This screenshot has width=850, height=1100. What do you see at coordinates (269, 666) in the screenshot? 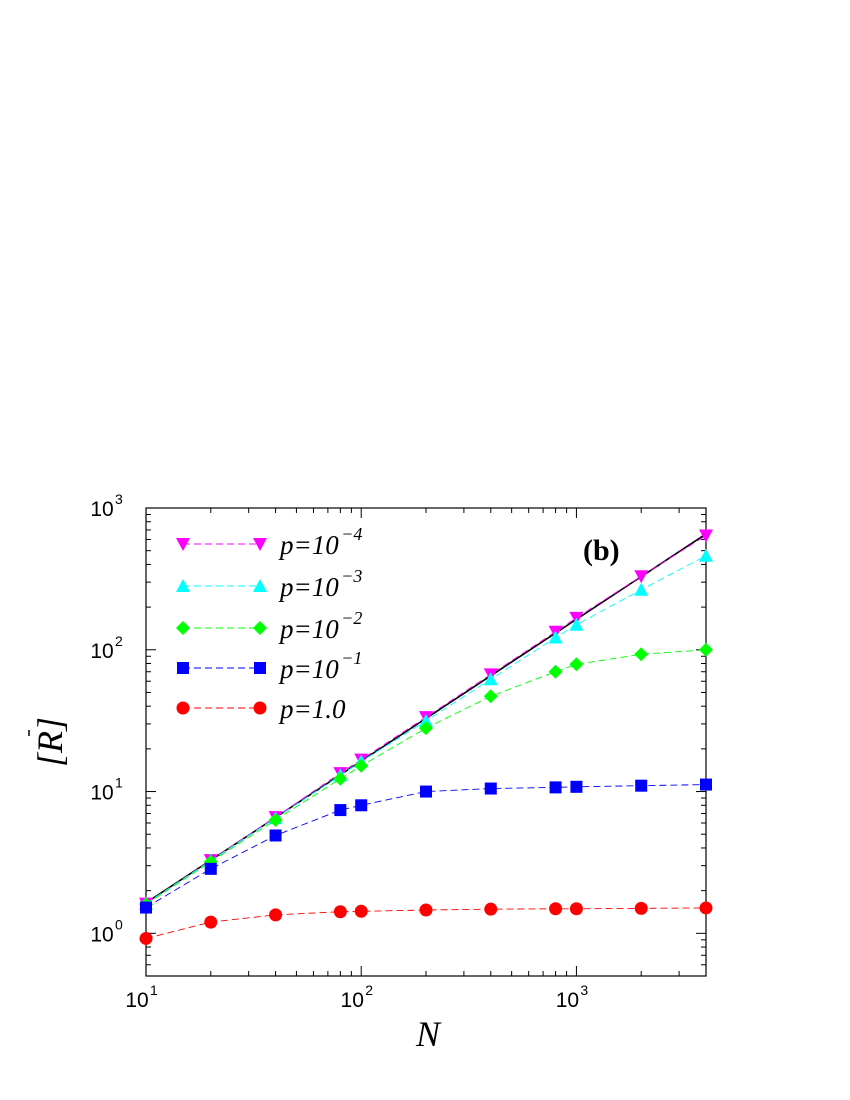
I see `legend-item: p=10 −1` at bounding box center [269, 666].